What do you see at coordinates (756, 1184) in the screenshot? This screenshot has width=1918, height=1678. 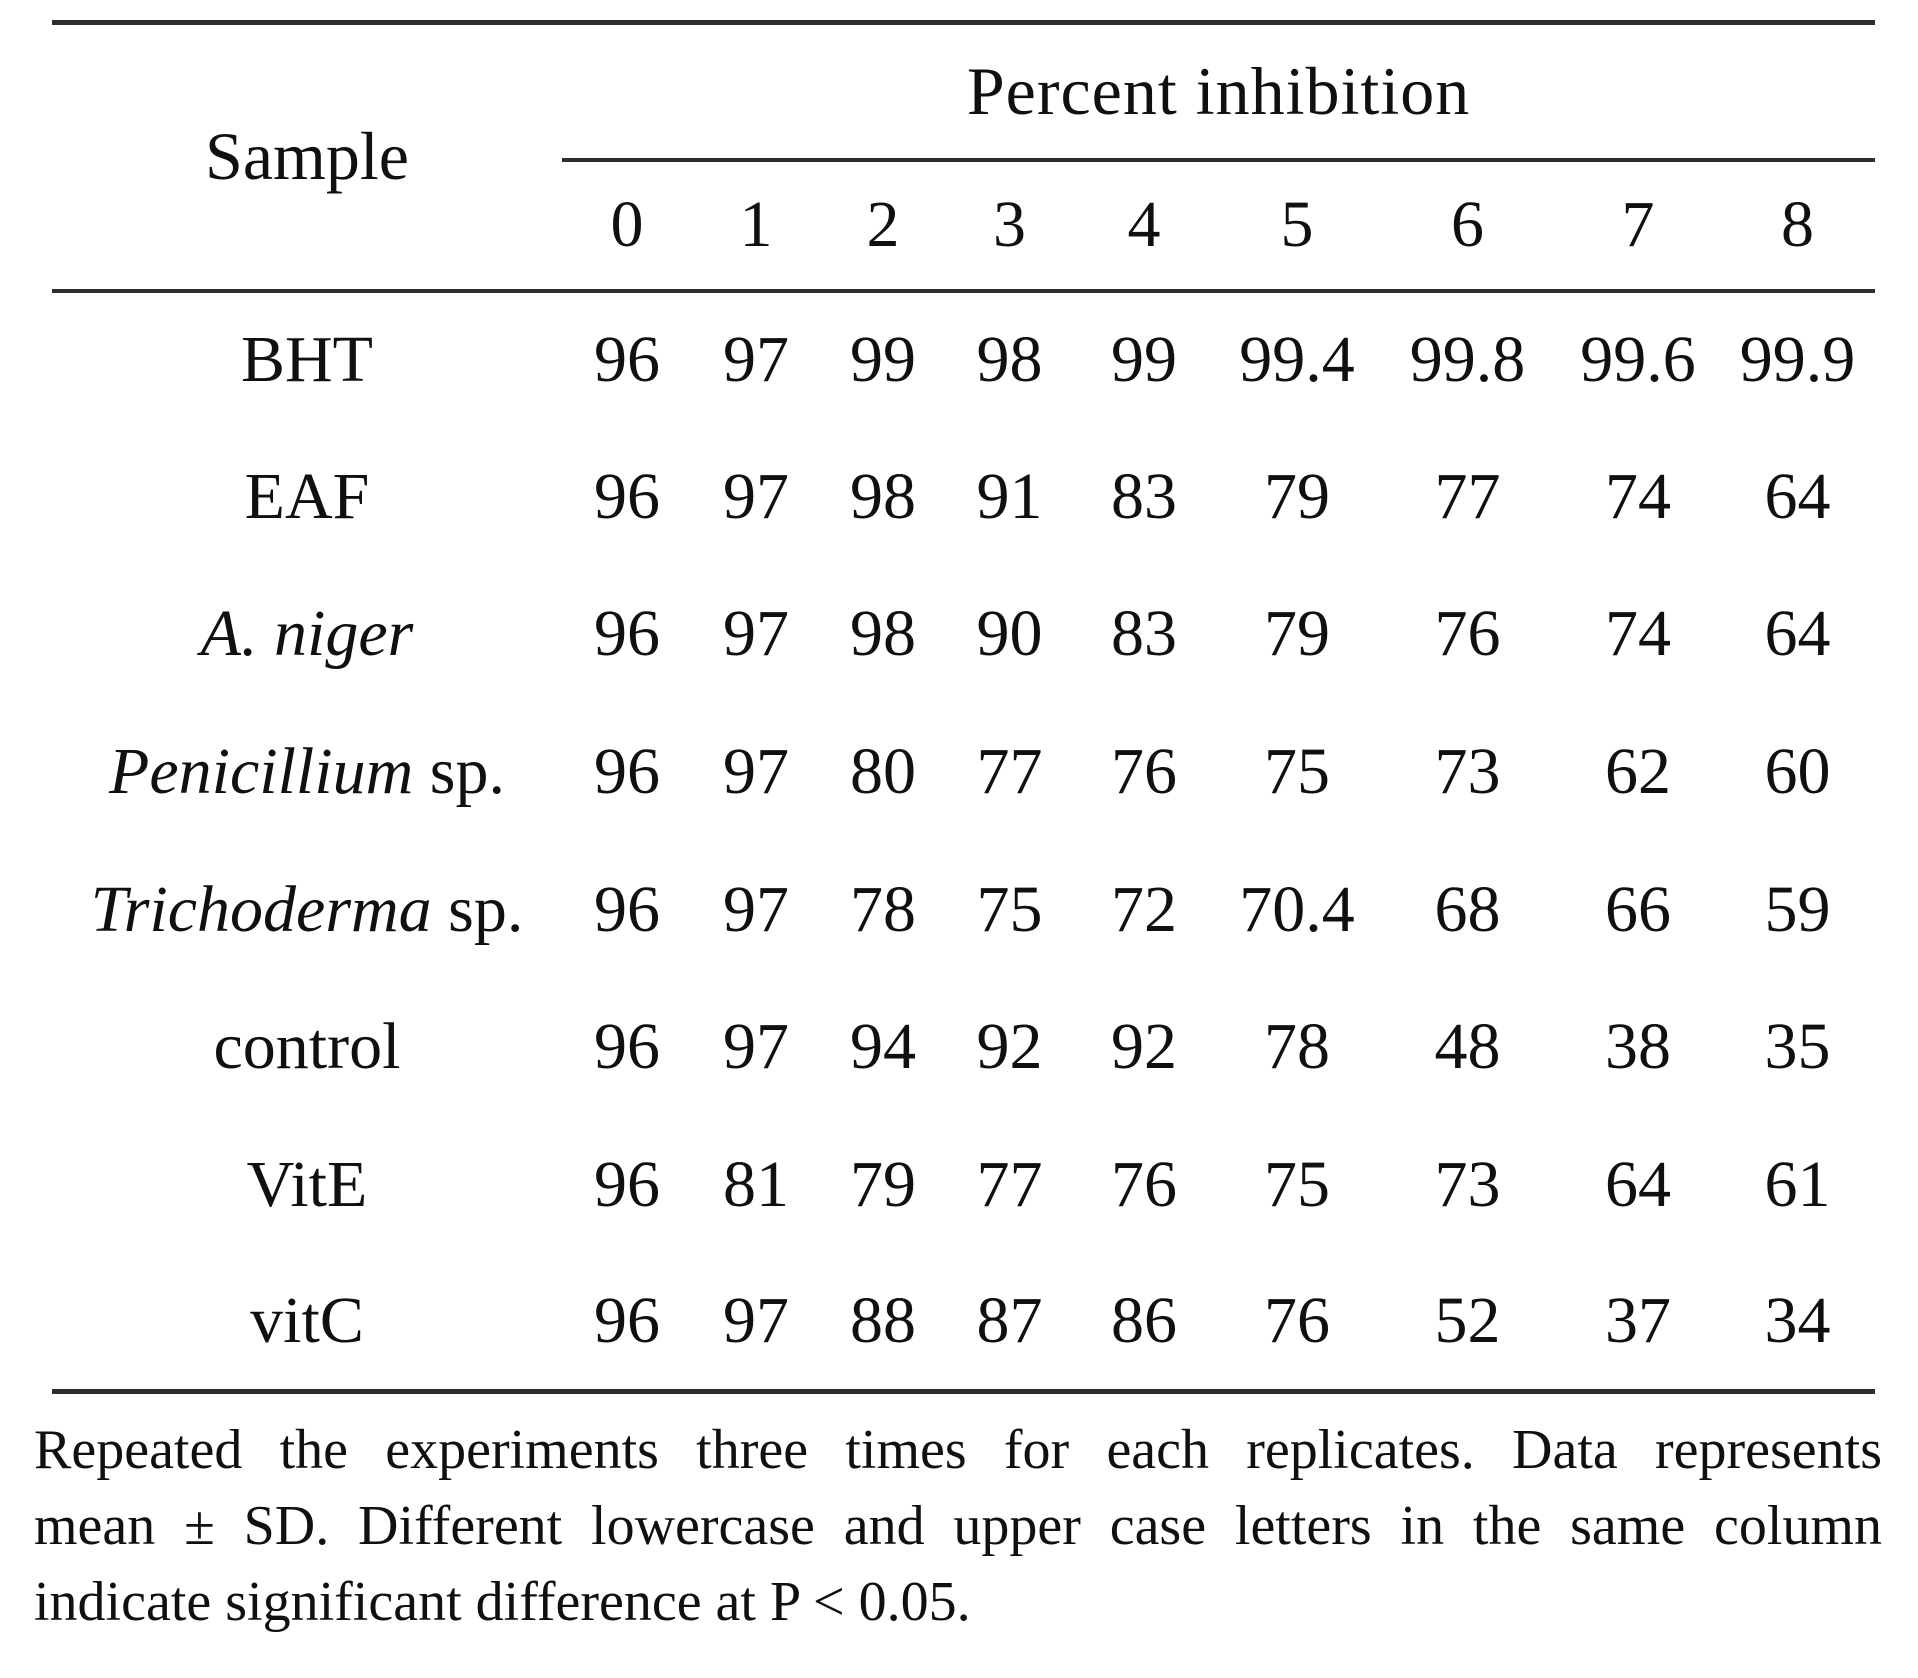 I see `value-cell: 81` at bounding box center [756, 1184].